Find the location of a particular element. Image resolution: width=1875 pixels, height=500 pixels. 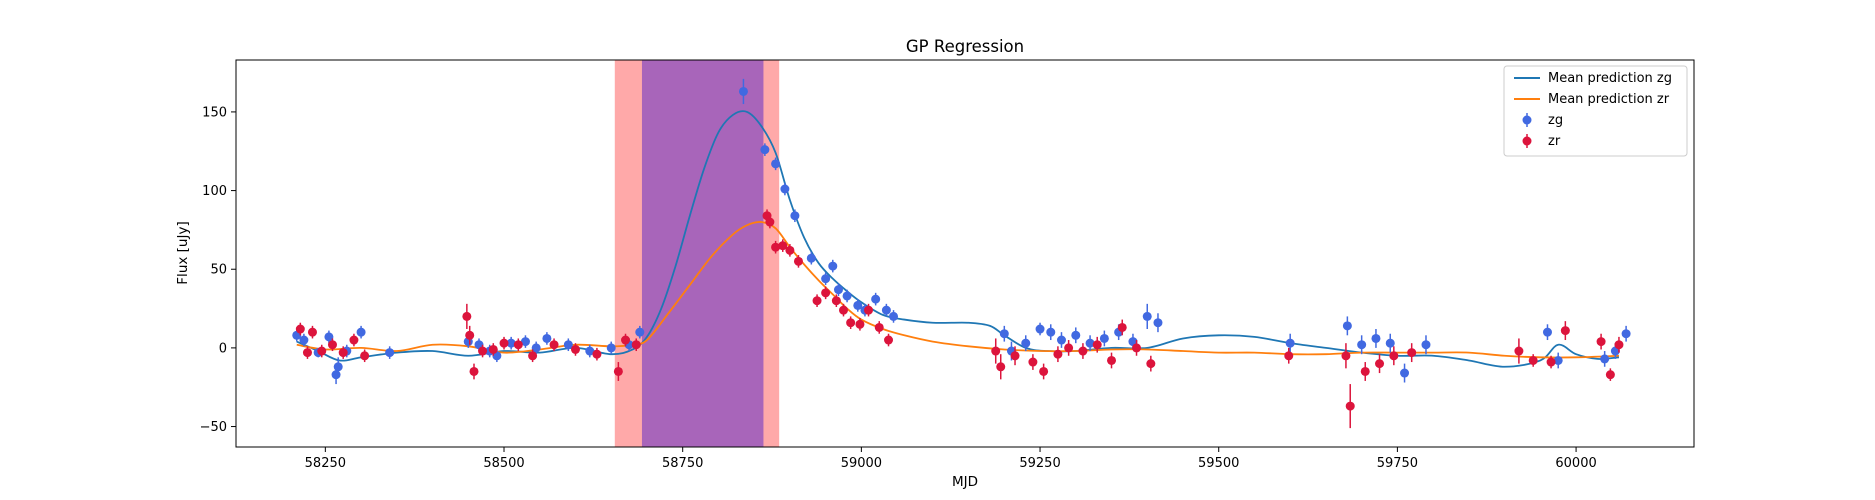

legend-label-zg-line: Mean prediction zg is located at coordinates (1610, 78).